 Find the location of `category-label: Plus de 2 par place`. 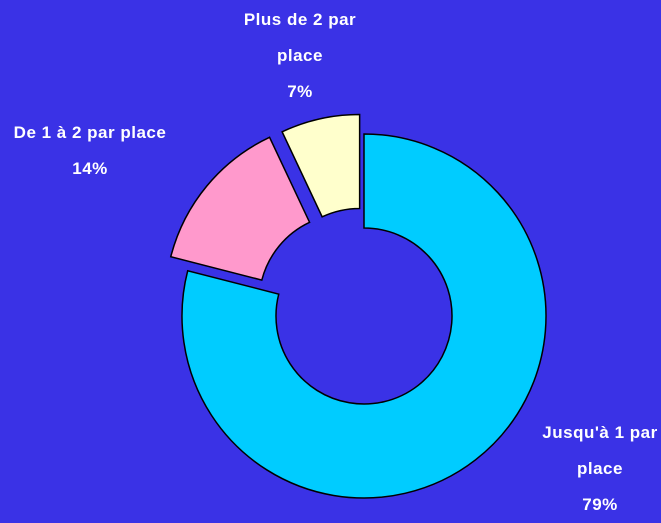

category-label: Plus de 2 par place is located at coordinates (300, 37).